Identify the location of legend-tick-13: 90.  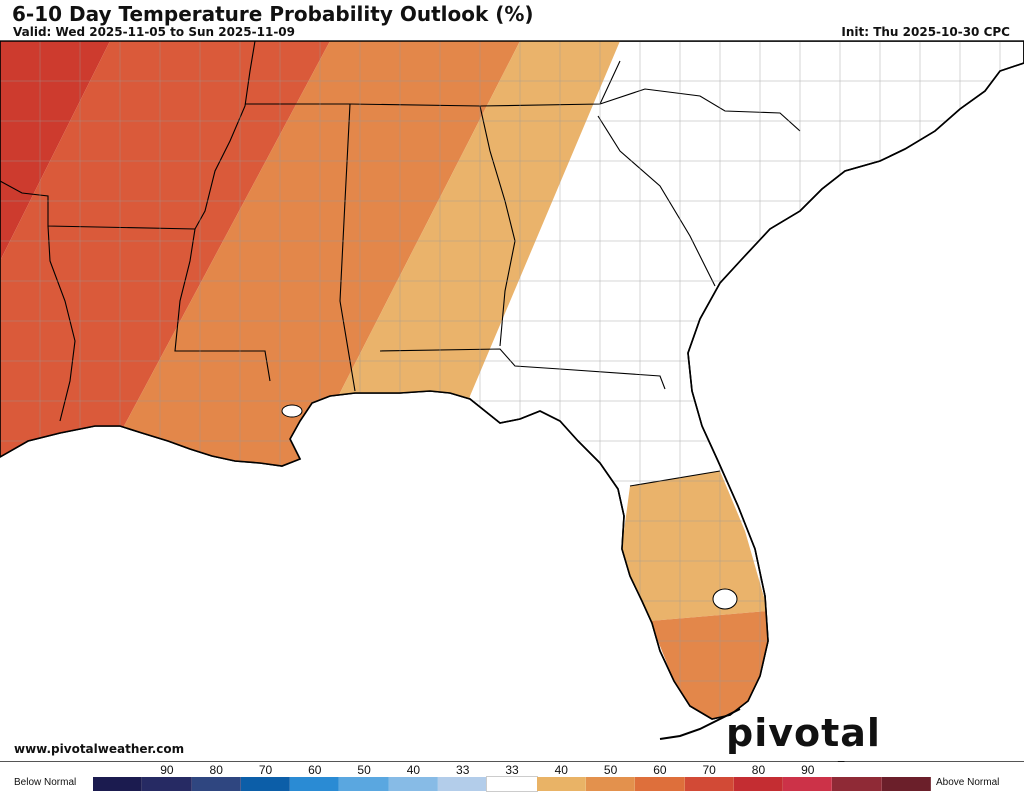
(808, 770).